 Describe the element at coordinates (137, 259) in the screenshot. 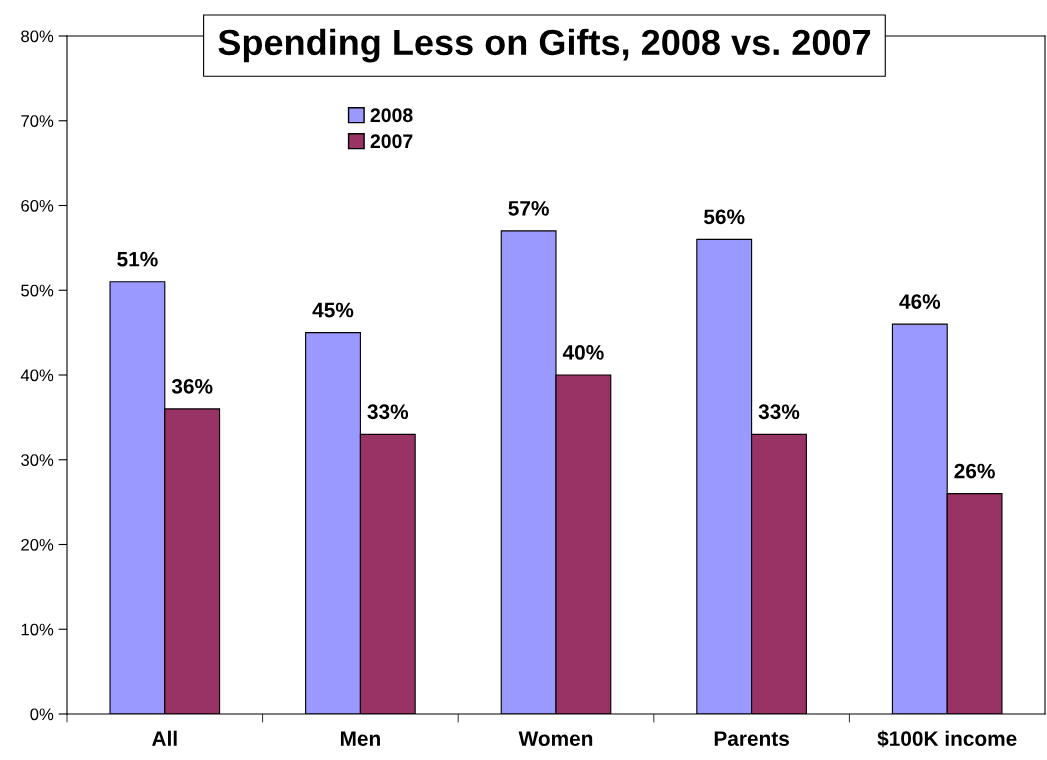

I see `data-label: 51%` at that location.